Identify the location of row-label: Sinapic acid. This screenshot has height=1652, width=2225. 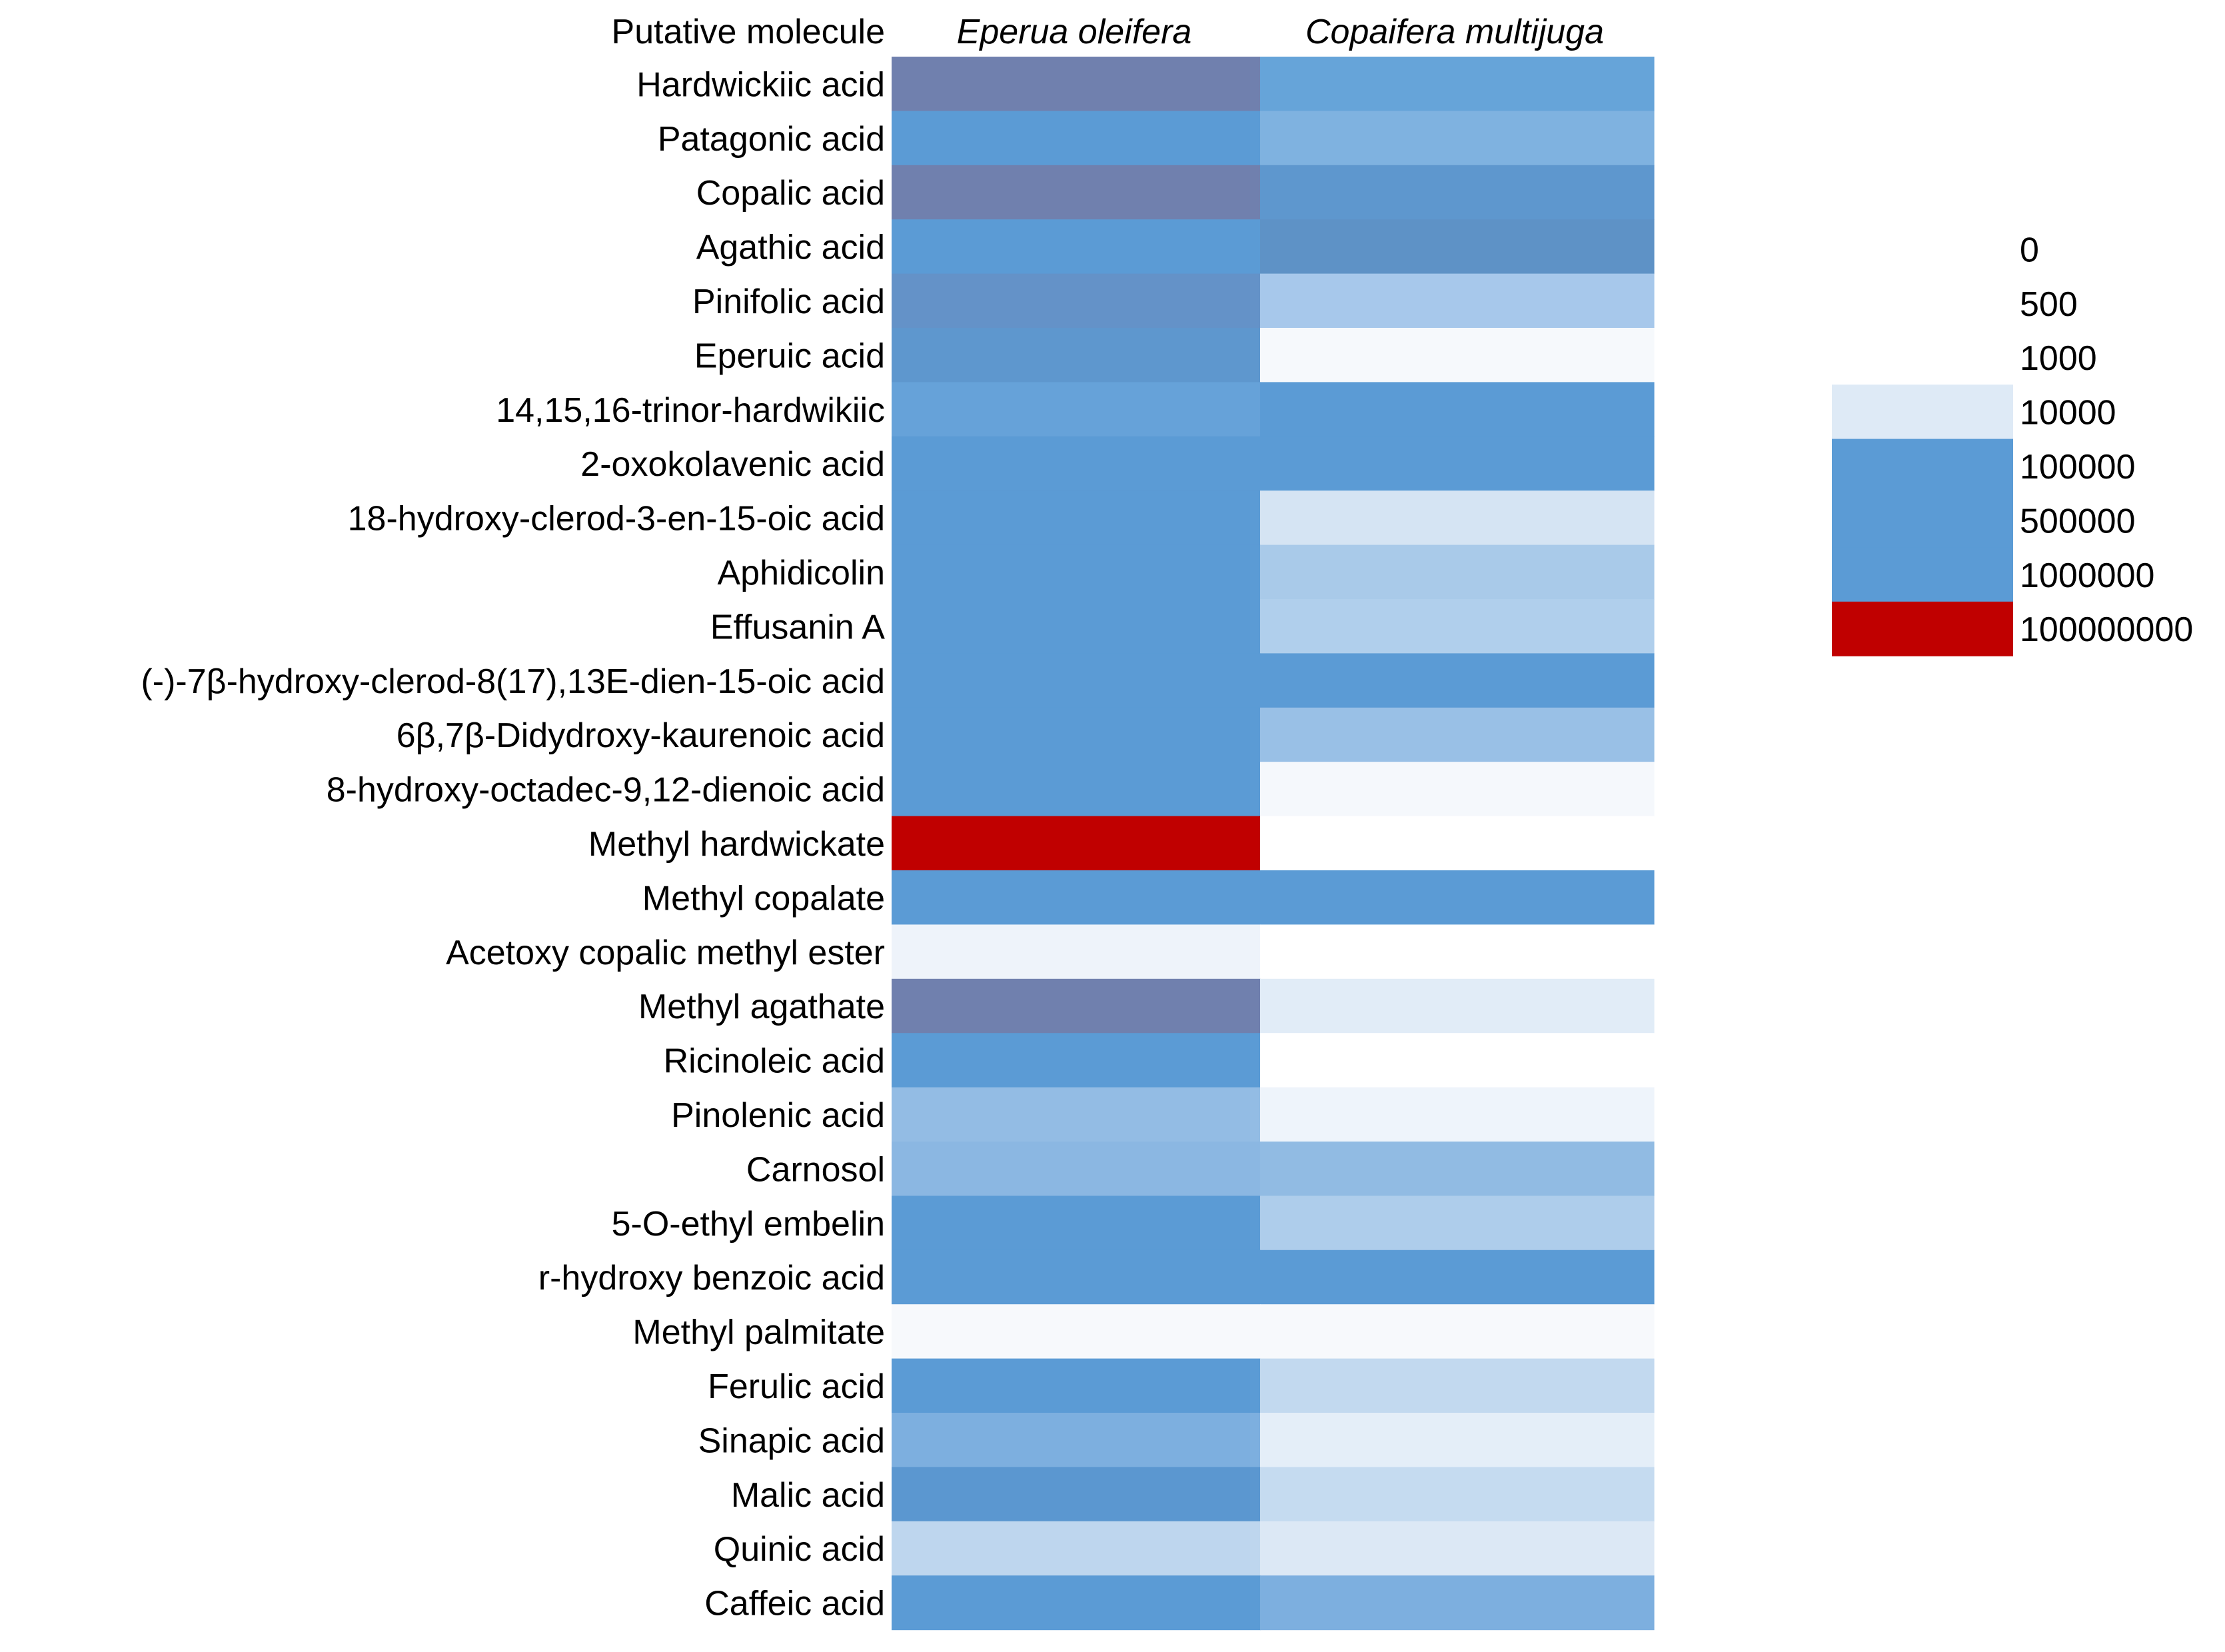
(791, 1440).